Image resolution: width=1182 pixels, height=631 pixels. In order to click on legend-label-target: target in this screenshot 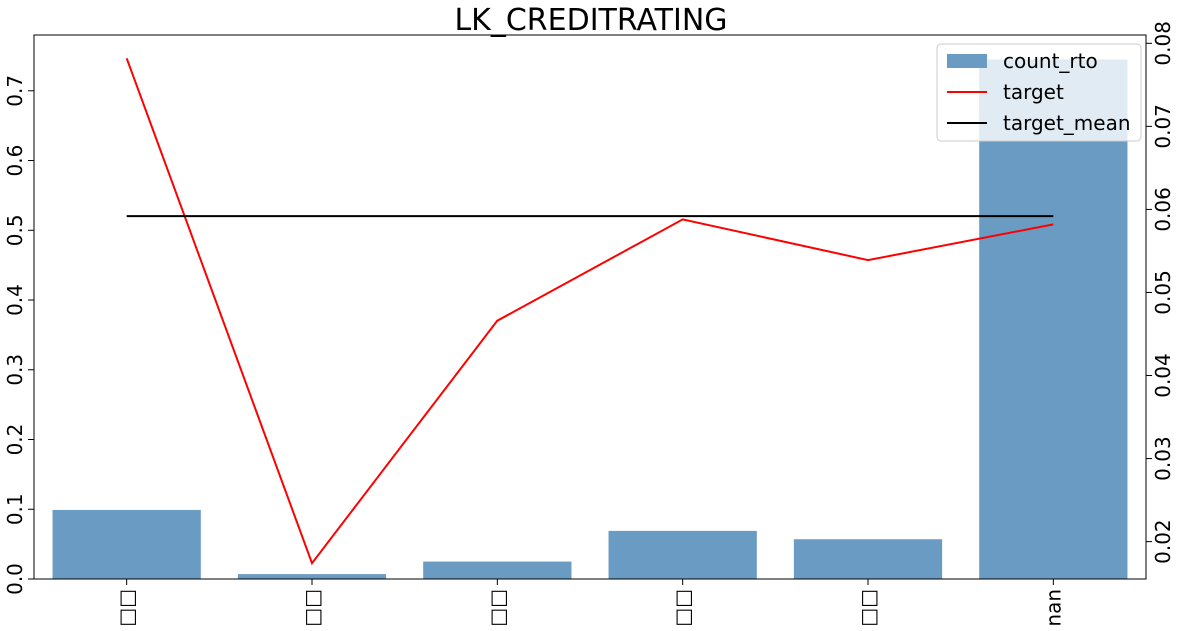, I will do `click(1033, 92)`.